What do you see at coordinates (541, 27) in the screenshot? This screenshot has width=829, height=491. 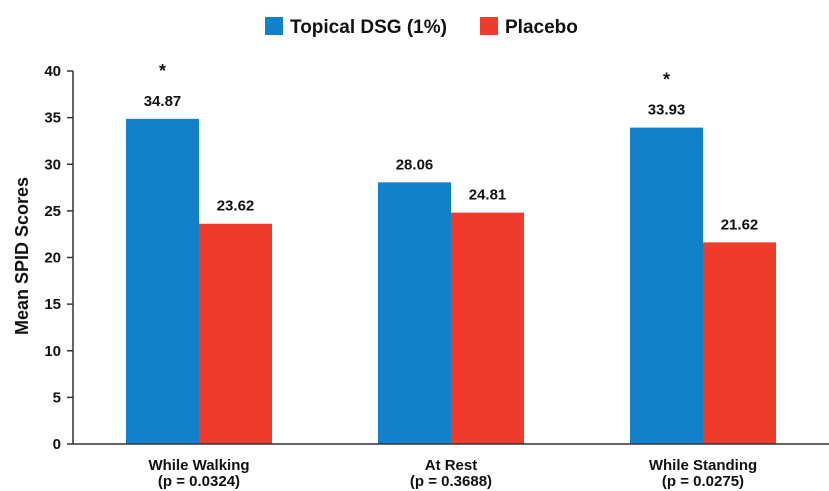 I see `legend-label-placebo: Placebo` at bounding box center [541, 27].